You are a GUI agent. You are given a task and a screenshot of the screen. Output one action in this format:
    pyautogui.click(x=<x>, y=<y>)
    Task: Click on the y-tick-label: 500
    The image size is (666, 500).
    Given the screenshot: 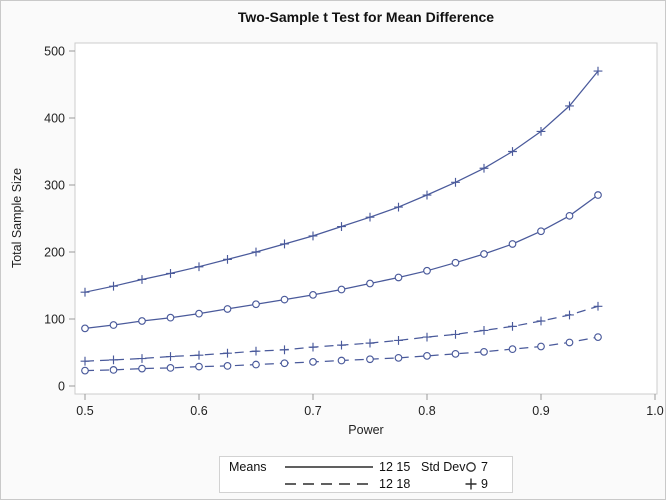 What is the action you would take?
    pyautogui.click(x=54, y=52)
    